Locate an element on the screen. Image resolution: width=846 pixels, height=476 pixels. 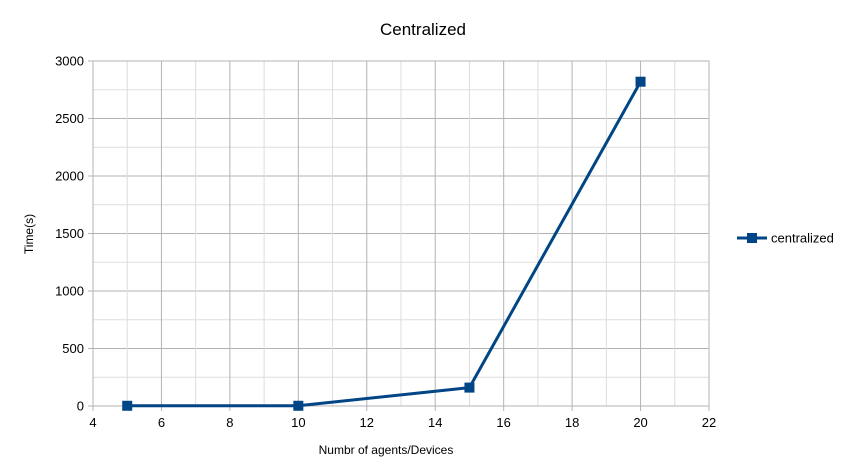
y-tick-label: 2500 is located at coordinates (69, 118).